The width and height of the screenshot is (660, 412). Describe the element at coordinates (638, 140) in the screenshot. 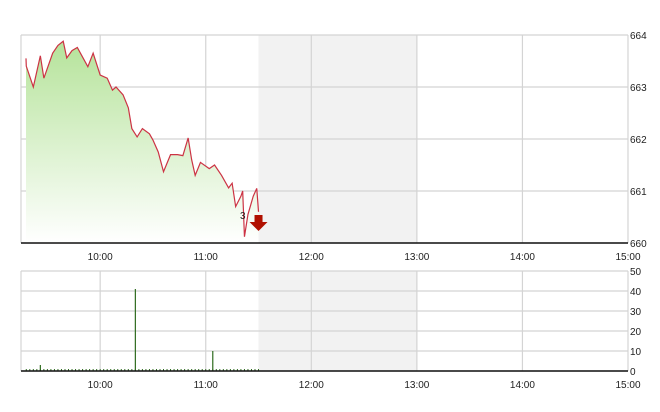

I see `y-tick-label: 662` at that location.